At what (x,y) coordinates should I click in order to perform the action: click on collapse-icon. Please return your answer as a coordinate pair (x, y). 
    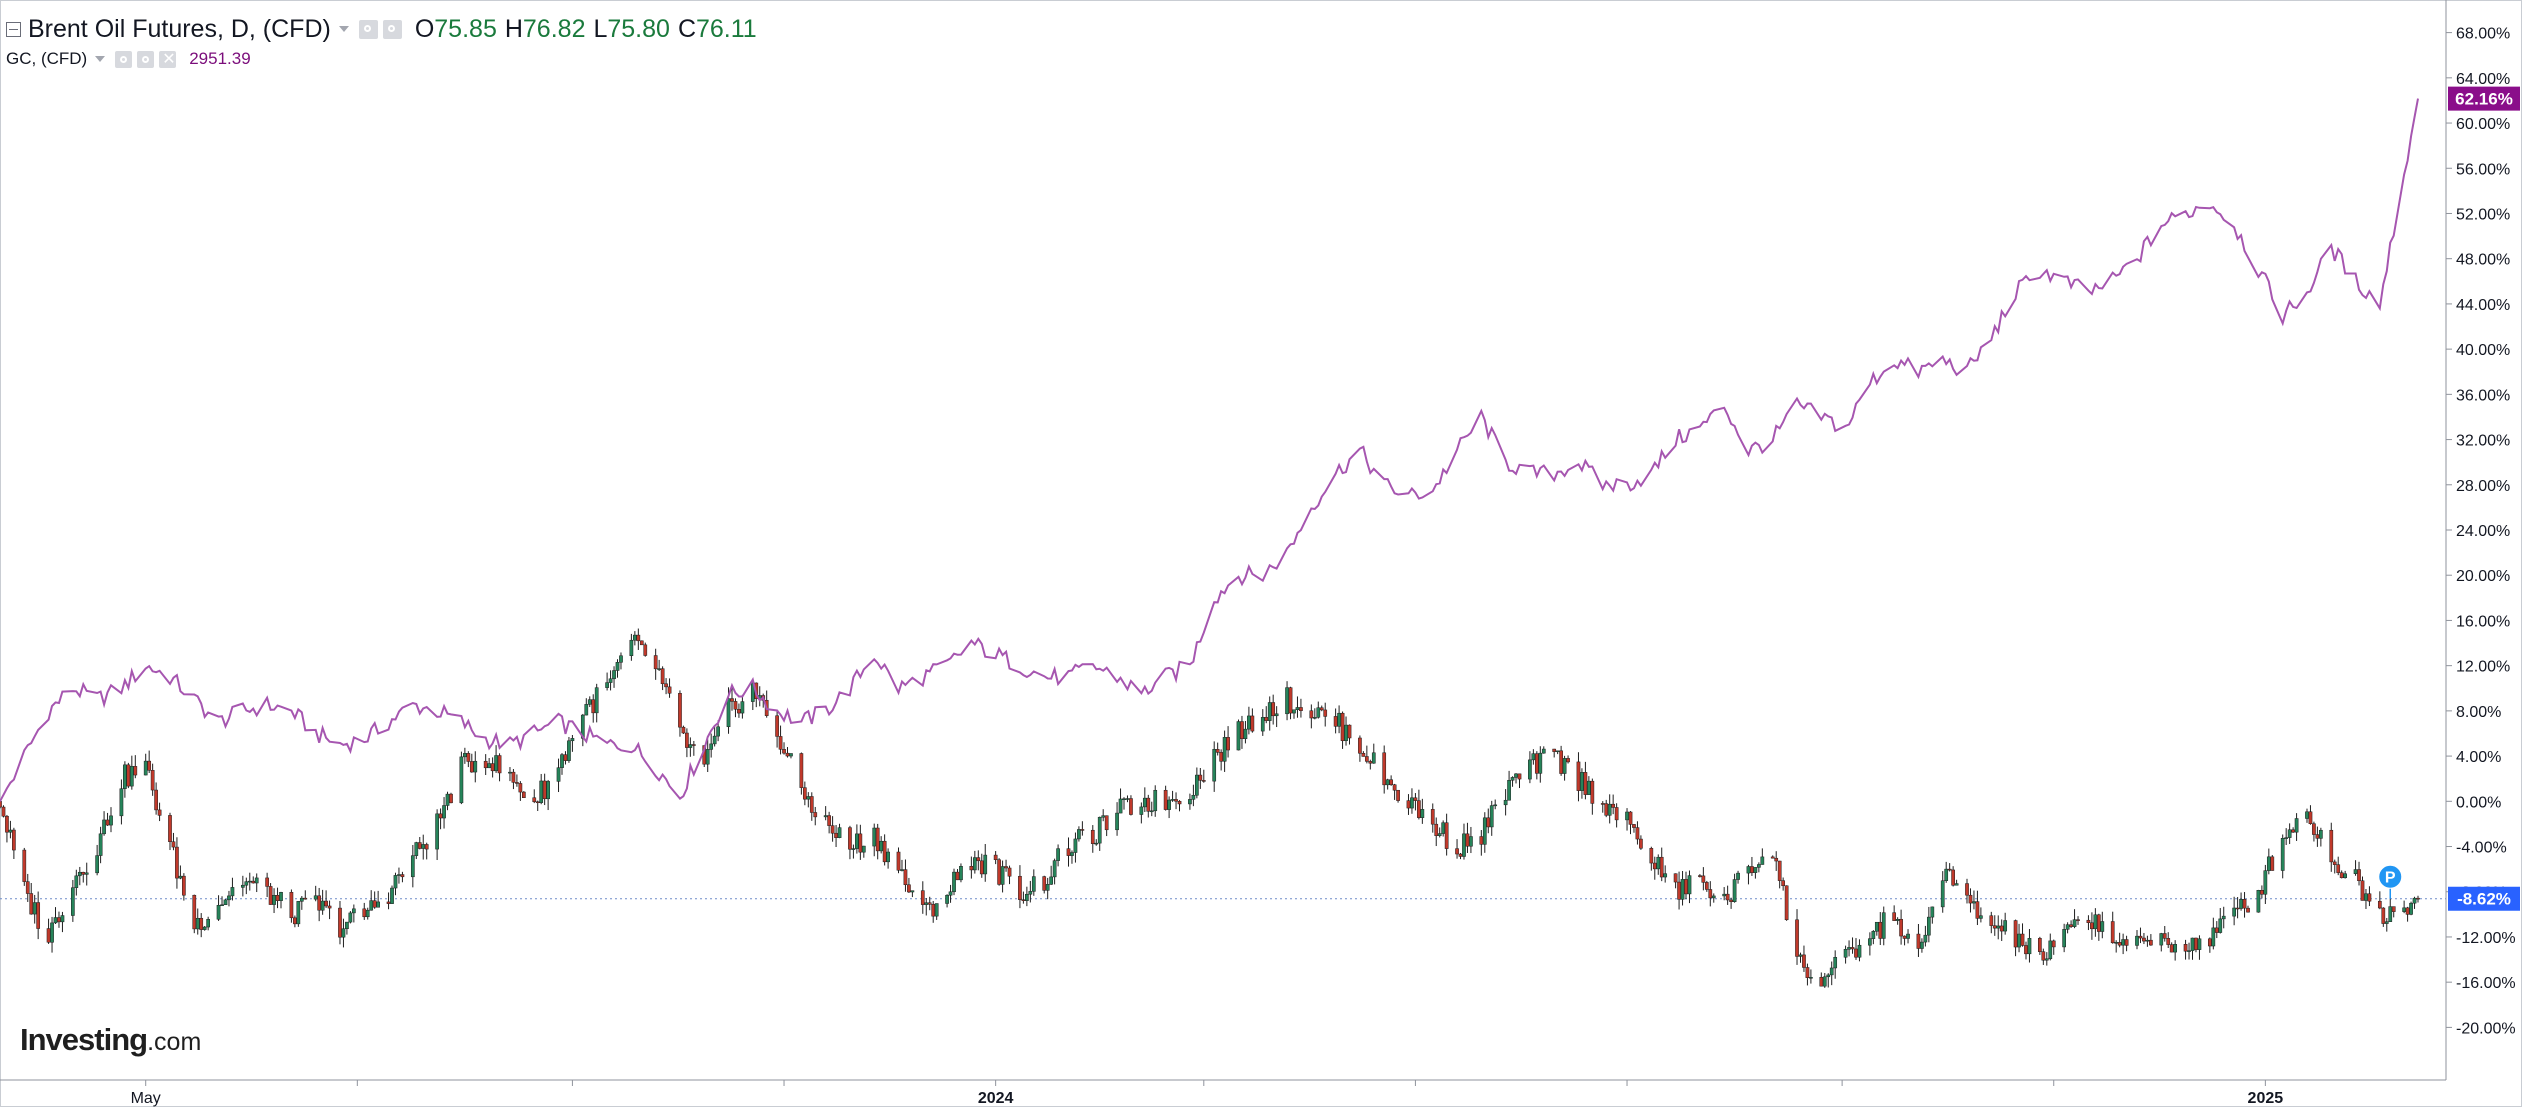
    Looking at the image, I should click on (13, 29).